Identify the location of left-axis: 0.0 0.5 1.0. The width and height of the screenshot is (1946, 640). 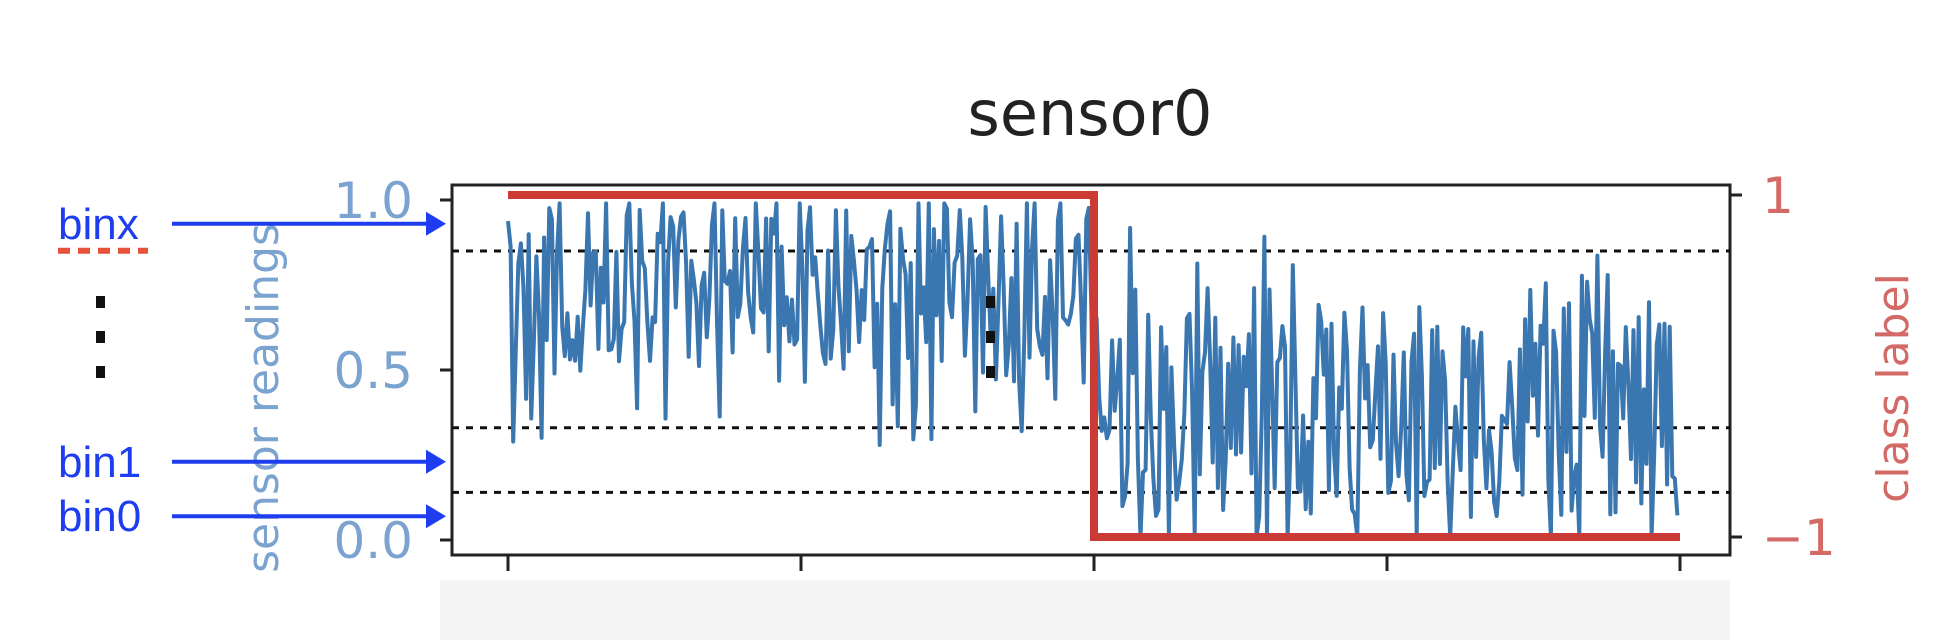
(392, 371).